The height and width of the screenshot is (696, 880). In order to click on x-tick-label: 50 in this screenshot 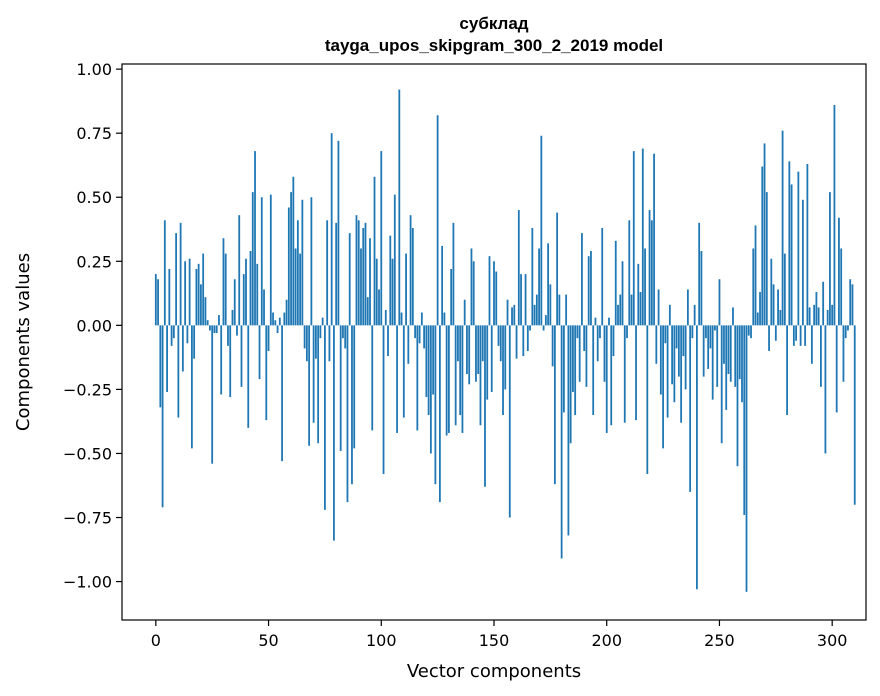, I will do `click(268, 640)`.